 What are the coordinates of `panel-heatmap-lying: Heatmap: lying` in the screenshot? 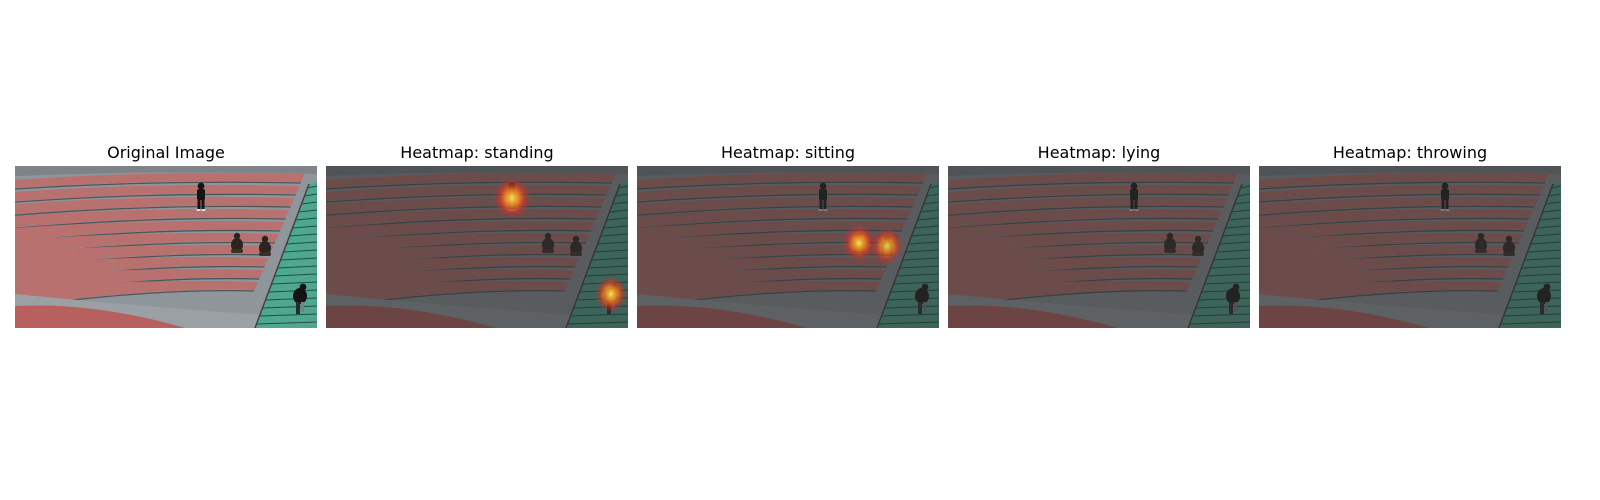 It's located at (1099, 234).